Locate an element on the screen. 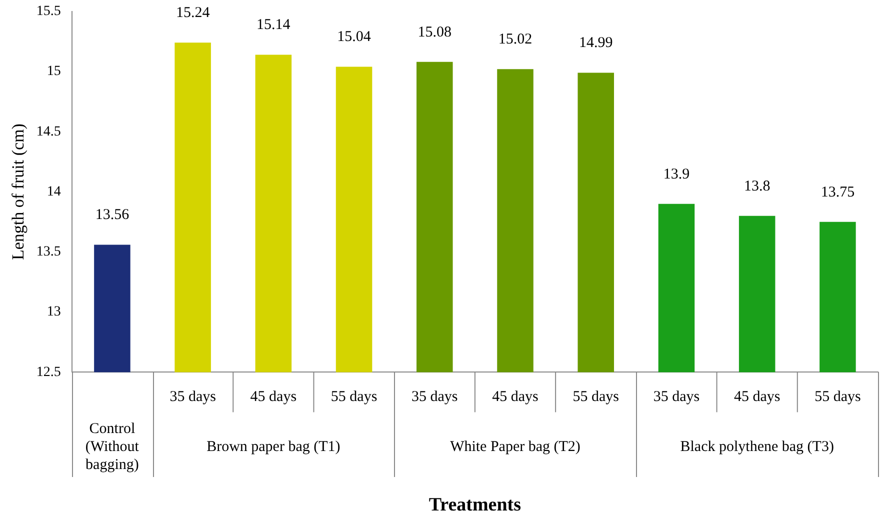  text: Control (Without bagging) is located at coordinates (112, 447).